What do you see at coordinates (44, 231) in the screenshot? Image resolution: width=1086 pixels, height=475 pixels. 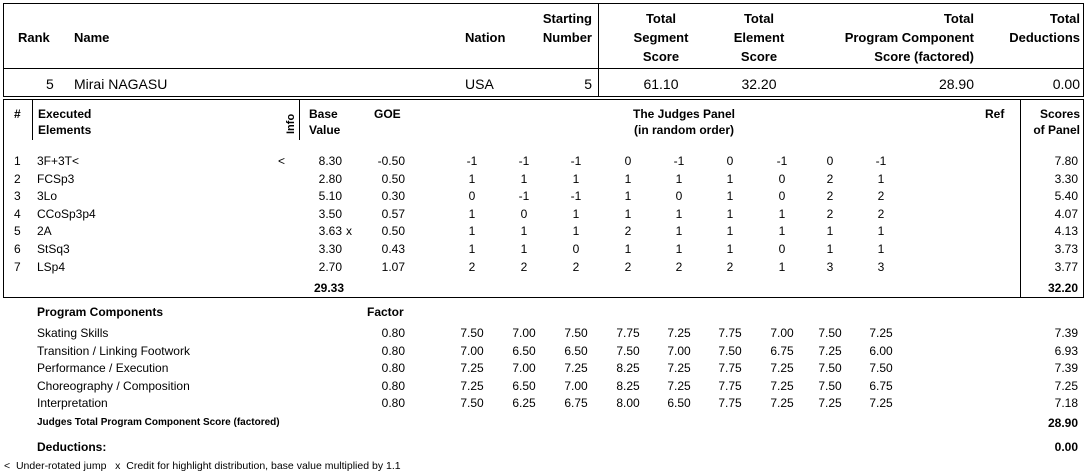 I see `element-name: 2A` at bounding box center [44, 231].